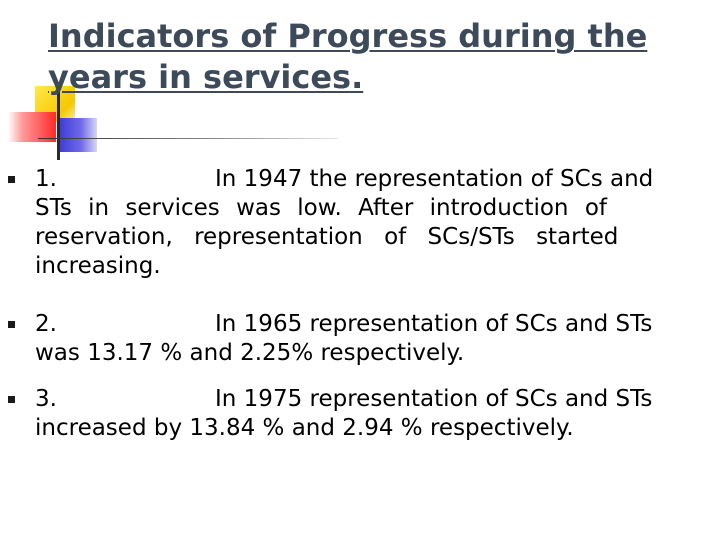 This screenshot has height=540, width=720. I want to click on line-text: In 1975 representation of SCs and STs, so click(434, 399).